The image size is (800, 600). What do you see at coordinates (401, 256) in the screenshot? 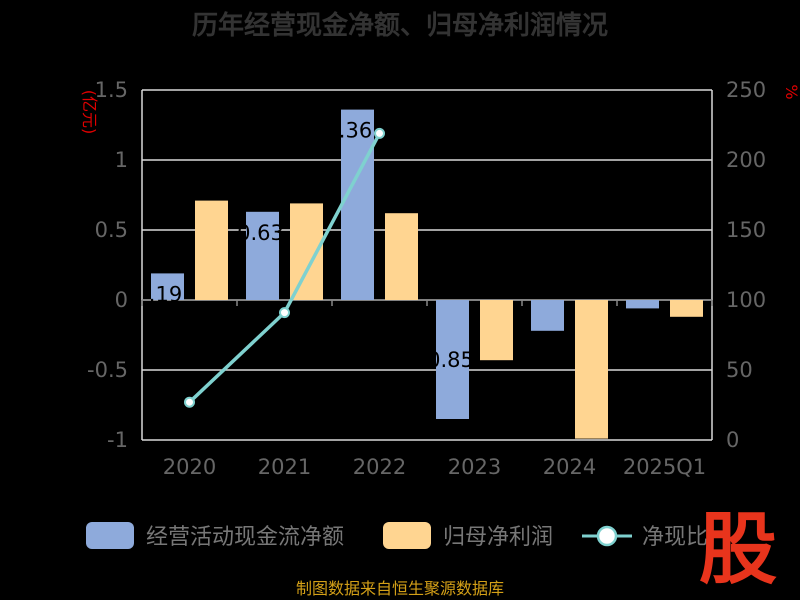
I see `bar-1-2022` at bounding box center [401, 256].